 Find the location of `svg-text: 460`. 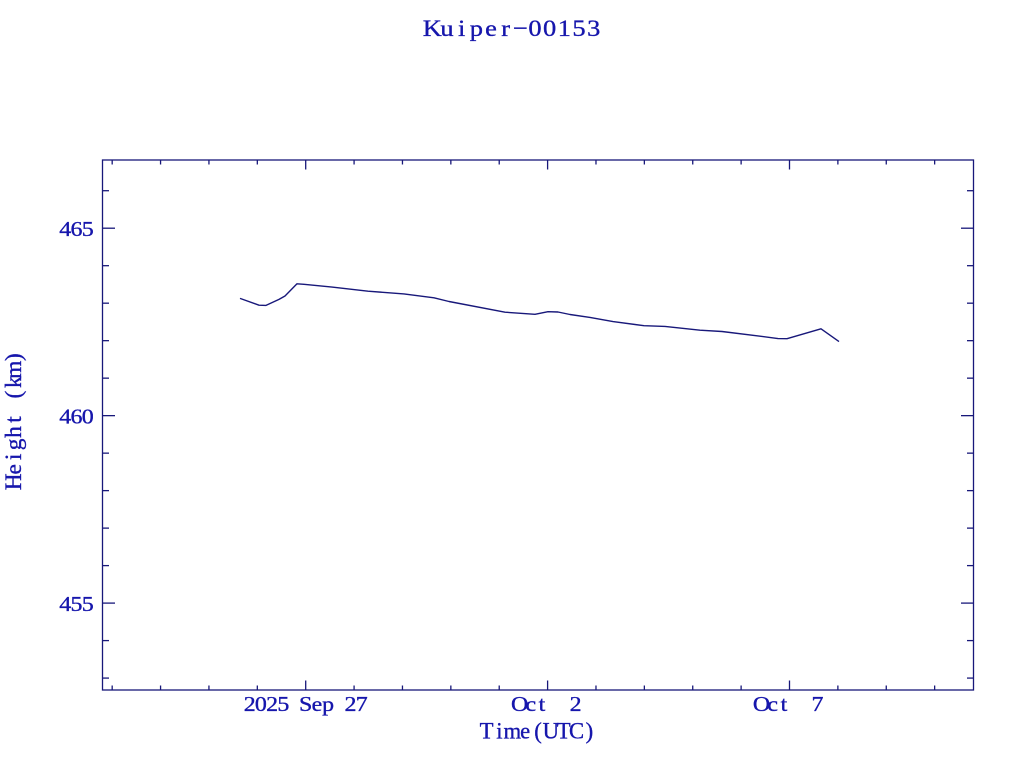

svg-text: 460 is located at coordinates (76, 416).